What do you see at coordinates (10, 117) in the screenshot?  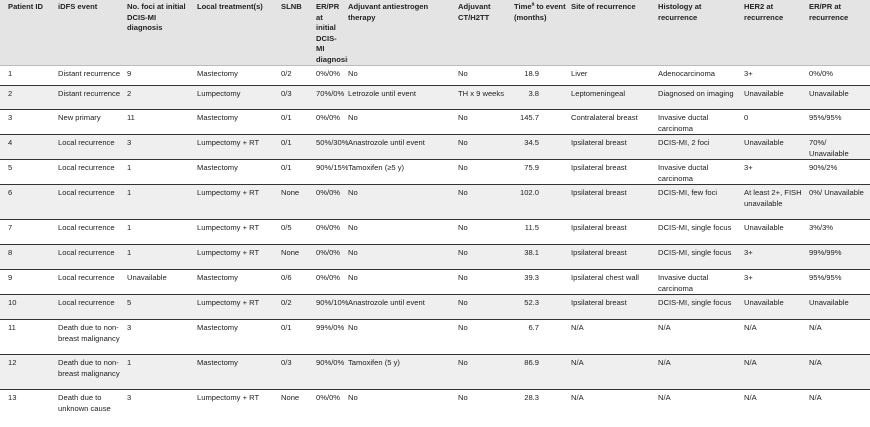 I see `cell-patient-id: 3` at bounding box center [10, 117].